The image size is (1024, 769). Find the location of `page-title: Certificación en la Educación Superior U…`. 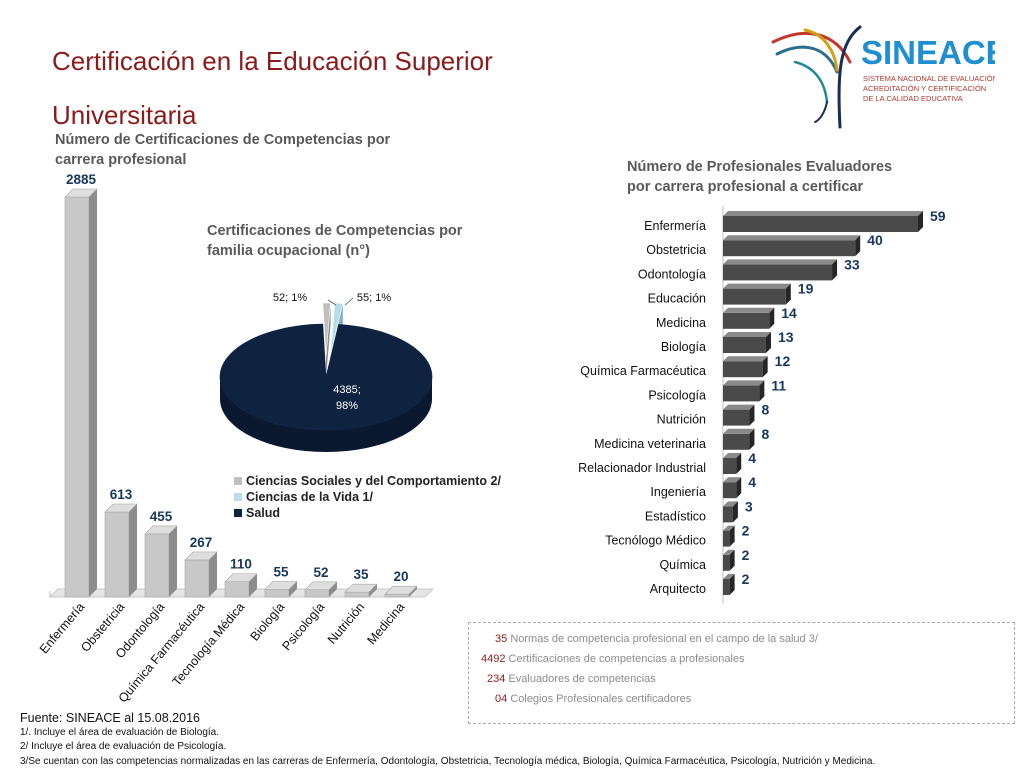

page-title: Certificación en la Educación Superior U… is located at coordinates (332, 88).